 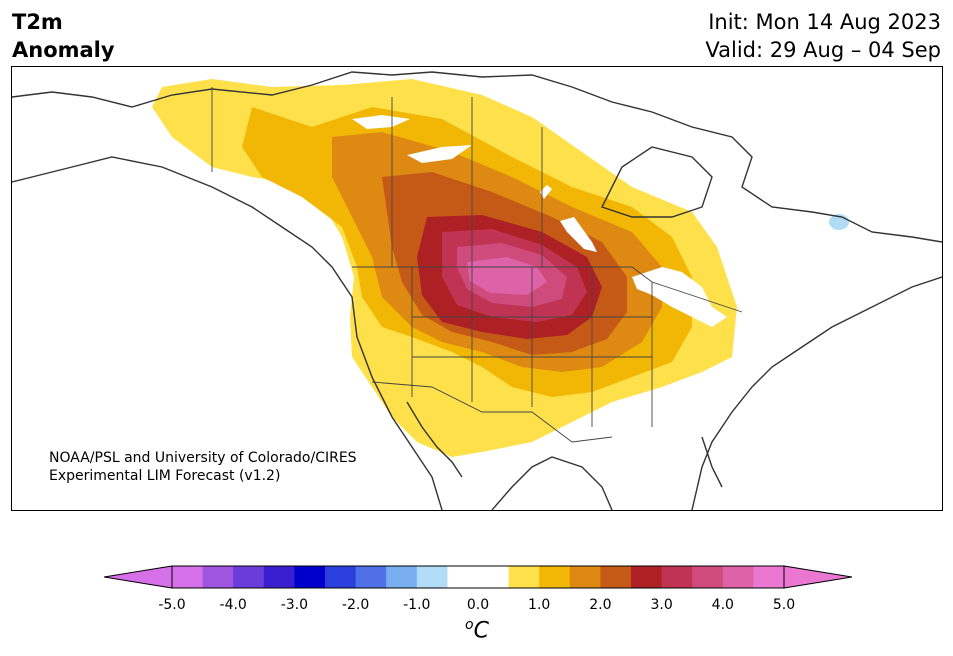 What do you see at coordinates (381, 122) in the screenshot?
I see `great-bear-lake` at bounding box center [381, 122].